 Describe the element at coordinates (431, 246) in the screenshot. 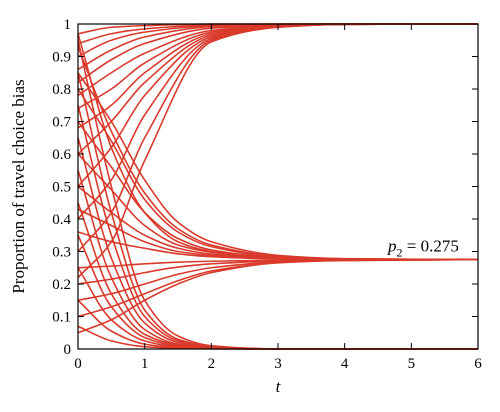

I see `annotation-value: = 0.275` at that location.